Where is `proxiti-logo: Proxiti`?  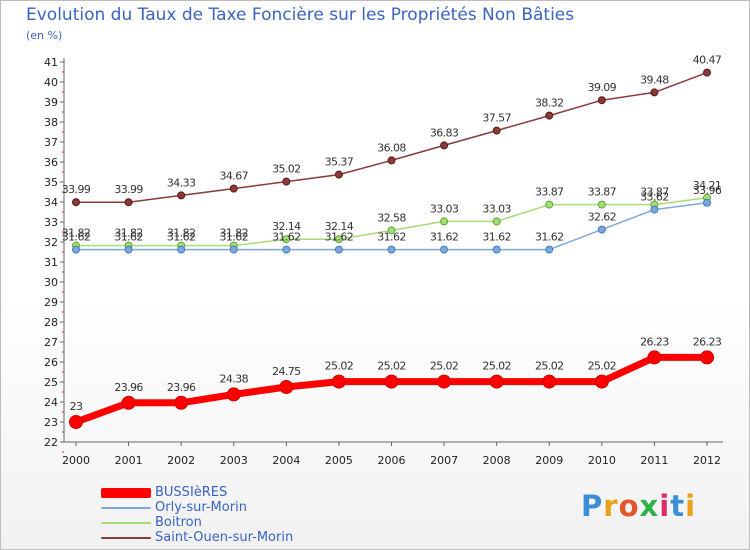
proxiti-logo: Proxiti is located at coordinates (638, 506).